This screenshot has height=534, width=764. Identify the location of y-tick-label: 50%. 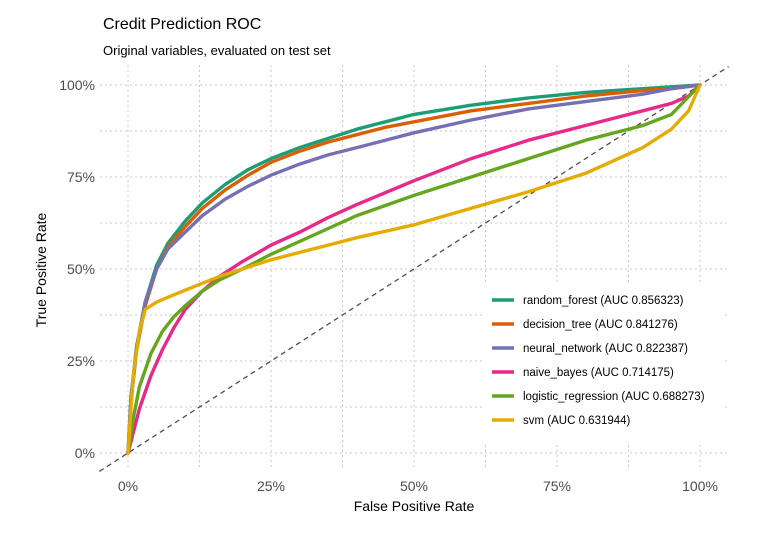
(81, 269).